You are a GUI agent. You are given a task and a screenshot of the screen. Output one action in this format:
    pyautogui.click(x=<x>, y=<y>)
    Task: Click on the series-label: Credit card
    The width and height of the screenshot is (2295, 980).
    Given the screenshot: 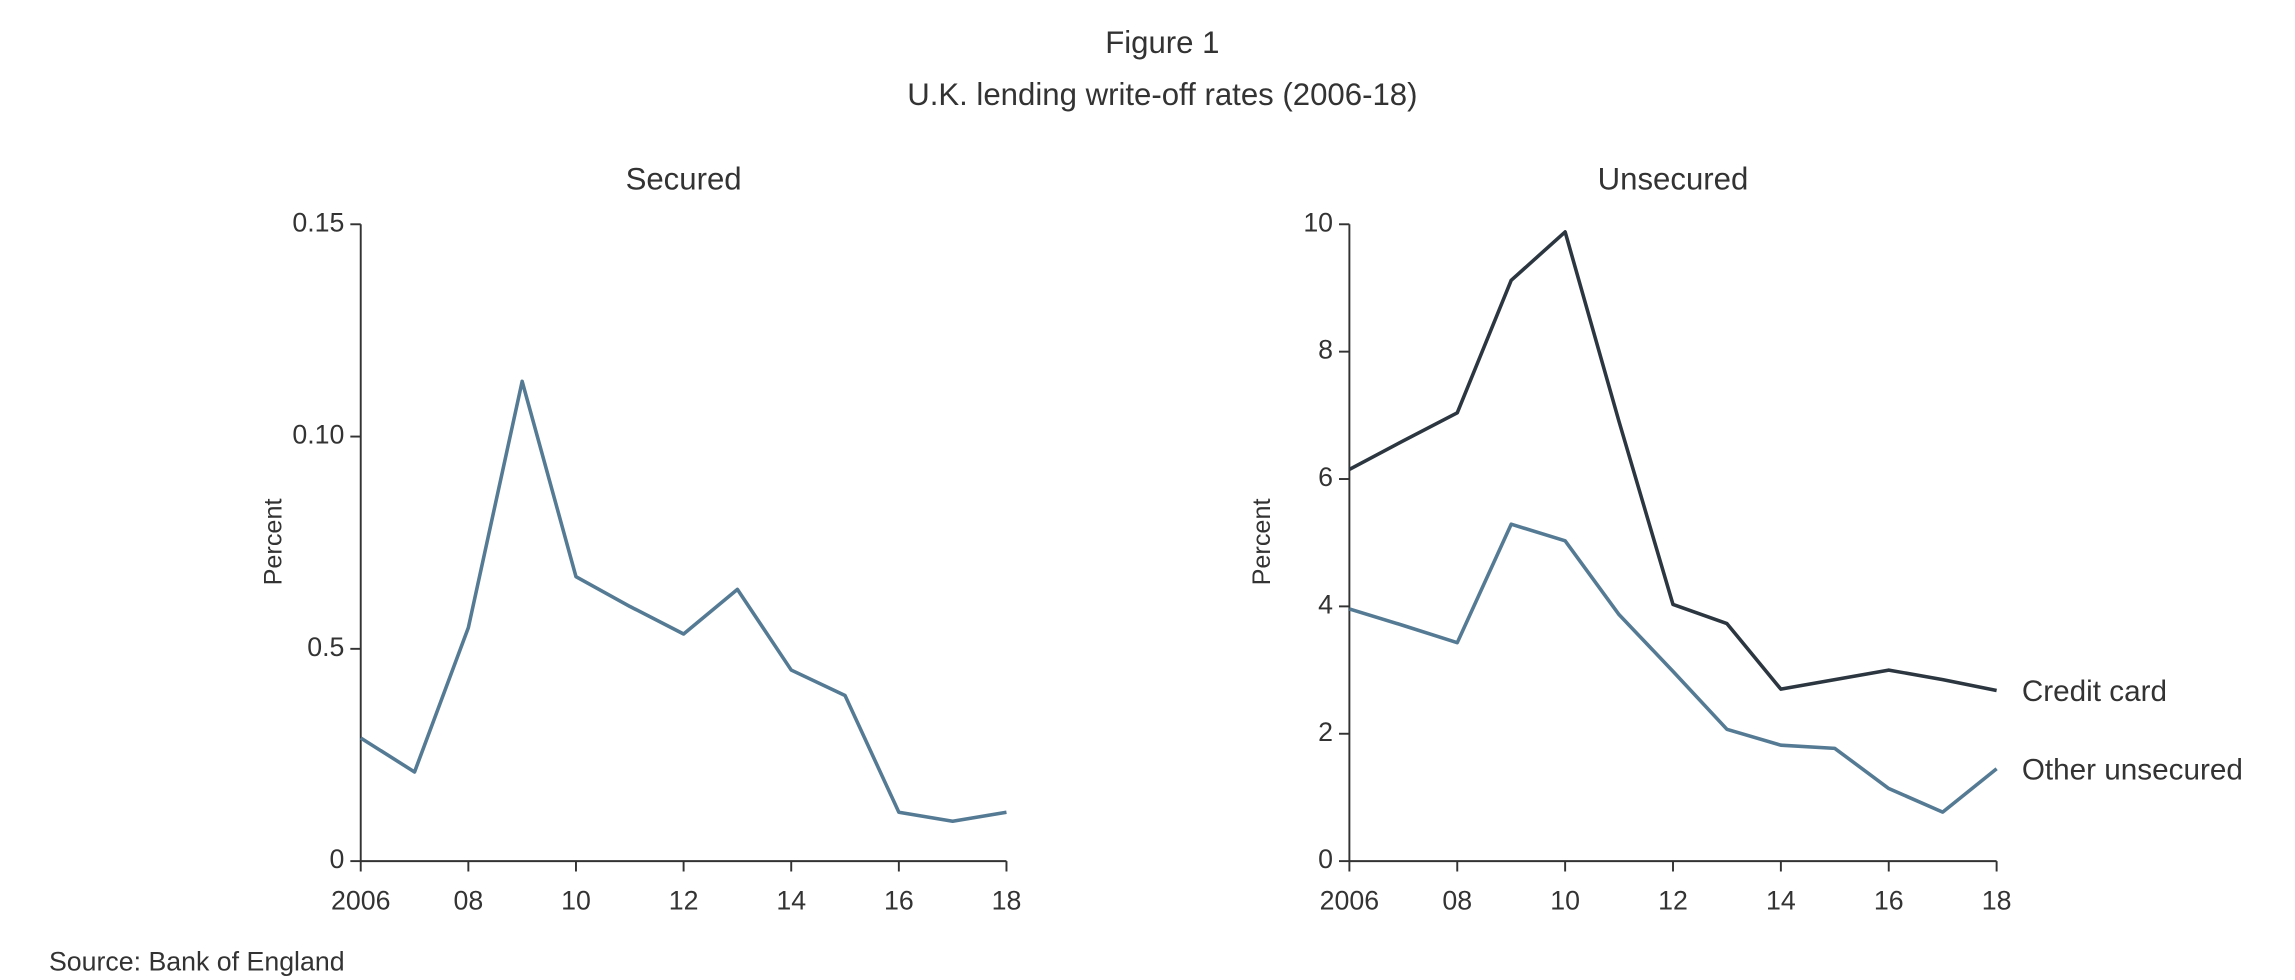 What is the action you would take?
    pyautogui.click(x=2094, y=691)
    